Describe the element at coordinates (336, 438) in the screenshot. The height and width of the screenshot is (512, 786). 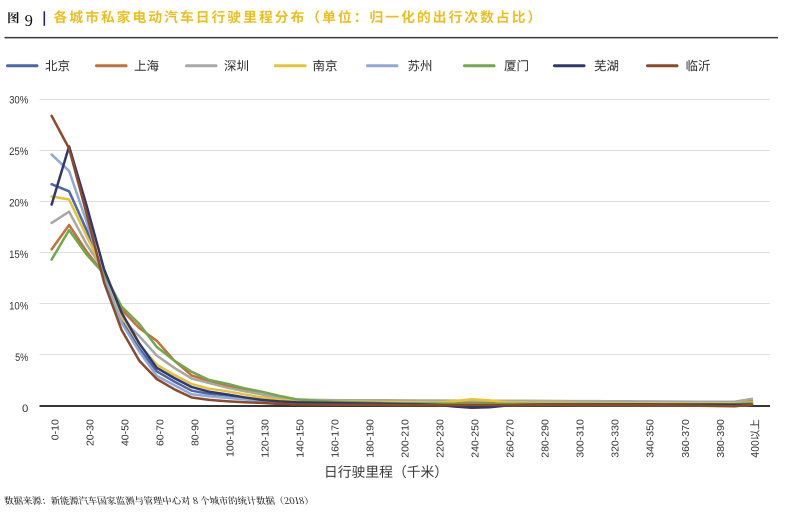
I see `svg-text: 160-170` at that location.